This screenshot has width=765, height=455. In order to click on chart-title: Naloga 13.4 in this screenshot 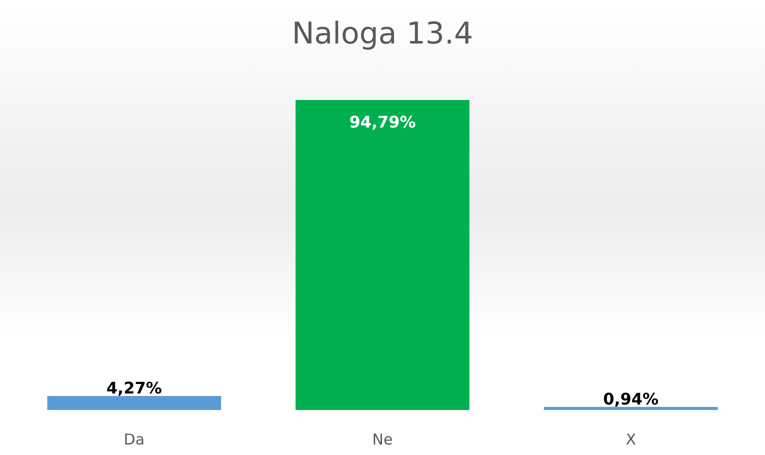, I will do `click(383, 34)`.